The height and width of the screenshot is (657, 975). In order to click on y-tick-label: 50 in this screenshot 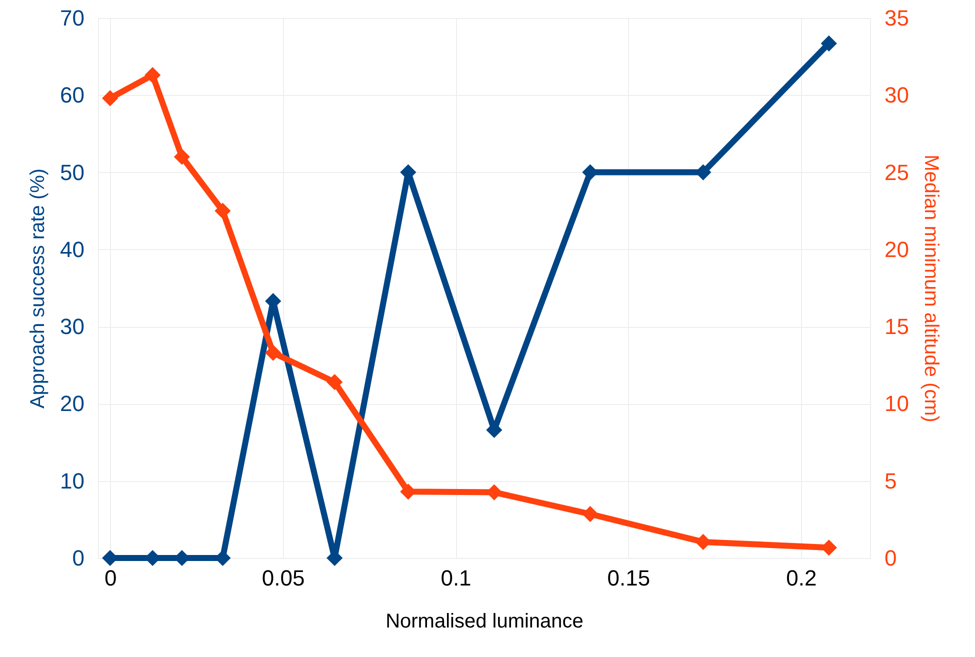, I will do `click(72, 172)`.